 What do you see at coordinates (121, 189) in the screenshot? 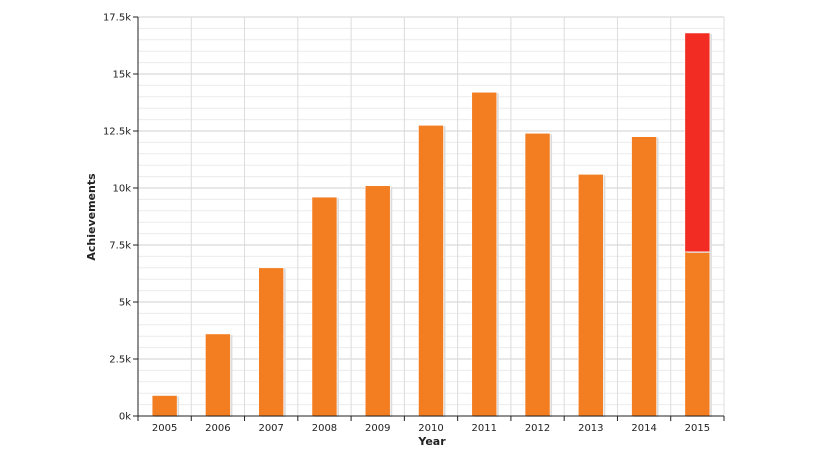
I see `y-tick-label: 10k` at bounding box center [121, 189].